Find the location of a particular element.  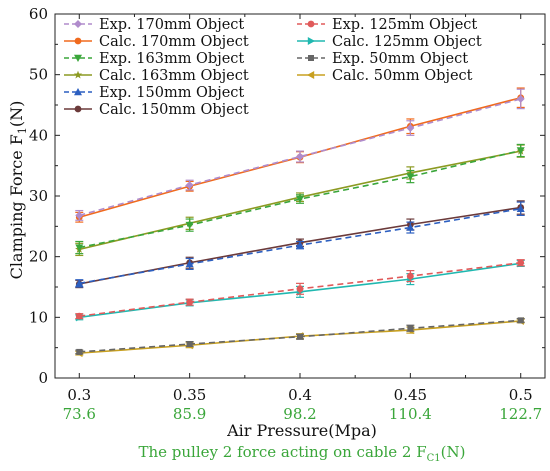

x-secondary-tick-label: 122.7 is located at coordinates (520, 414).